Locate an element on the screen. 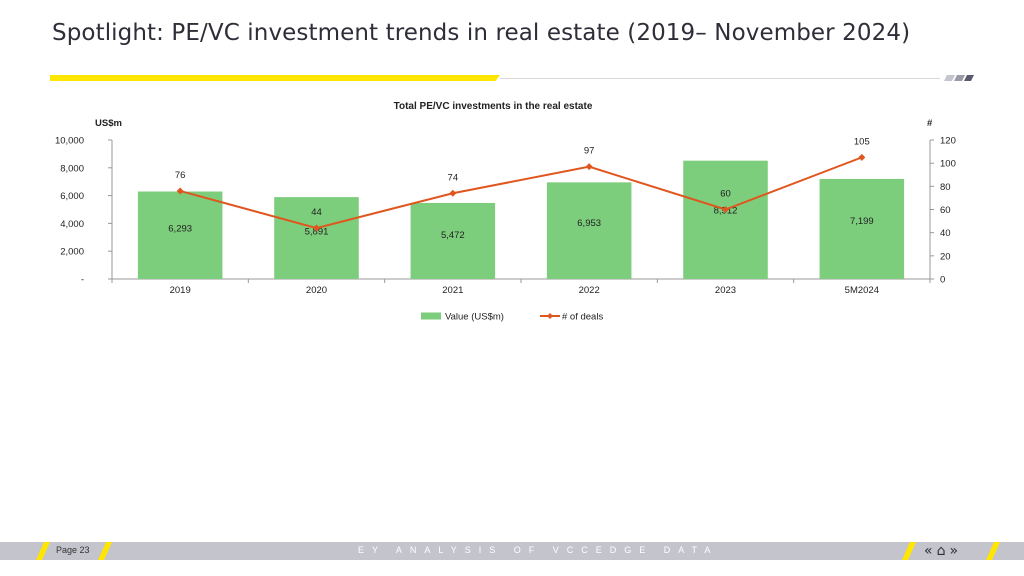 Image resolution: width=1024 pixels, height=576 pixels. decorative-slashes-icon is located at coordinates (959, 78).